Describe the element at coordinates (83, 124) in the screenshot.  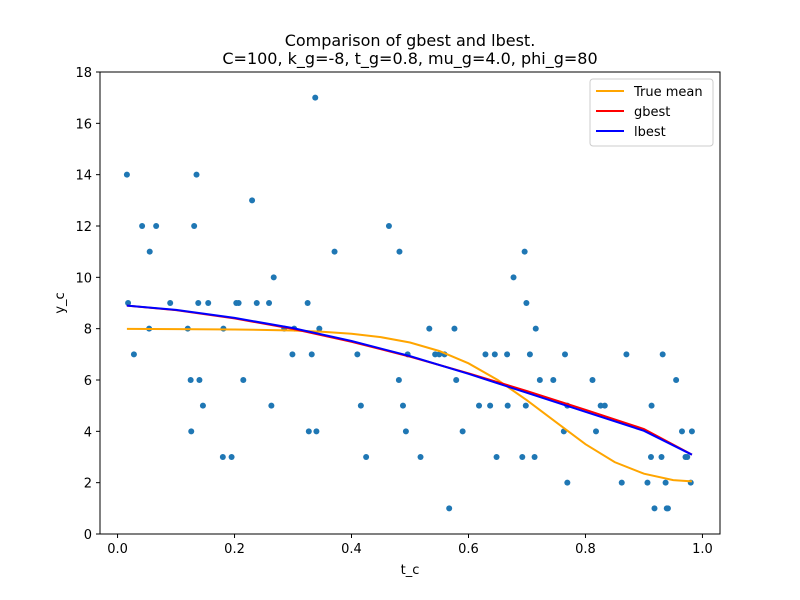
I see `y-tick-label: 16` at that location.